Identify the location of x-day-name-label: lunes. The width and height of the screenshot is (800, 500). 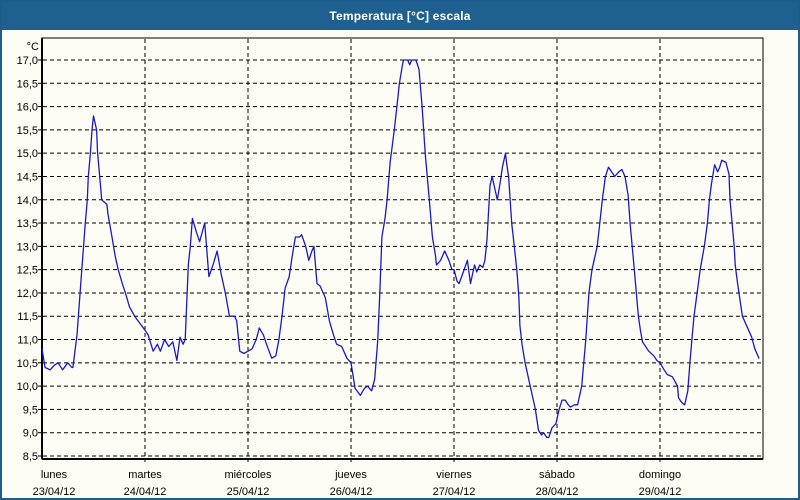
(54, 475).